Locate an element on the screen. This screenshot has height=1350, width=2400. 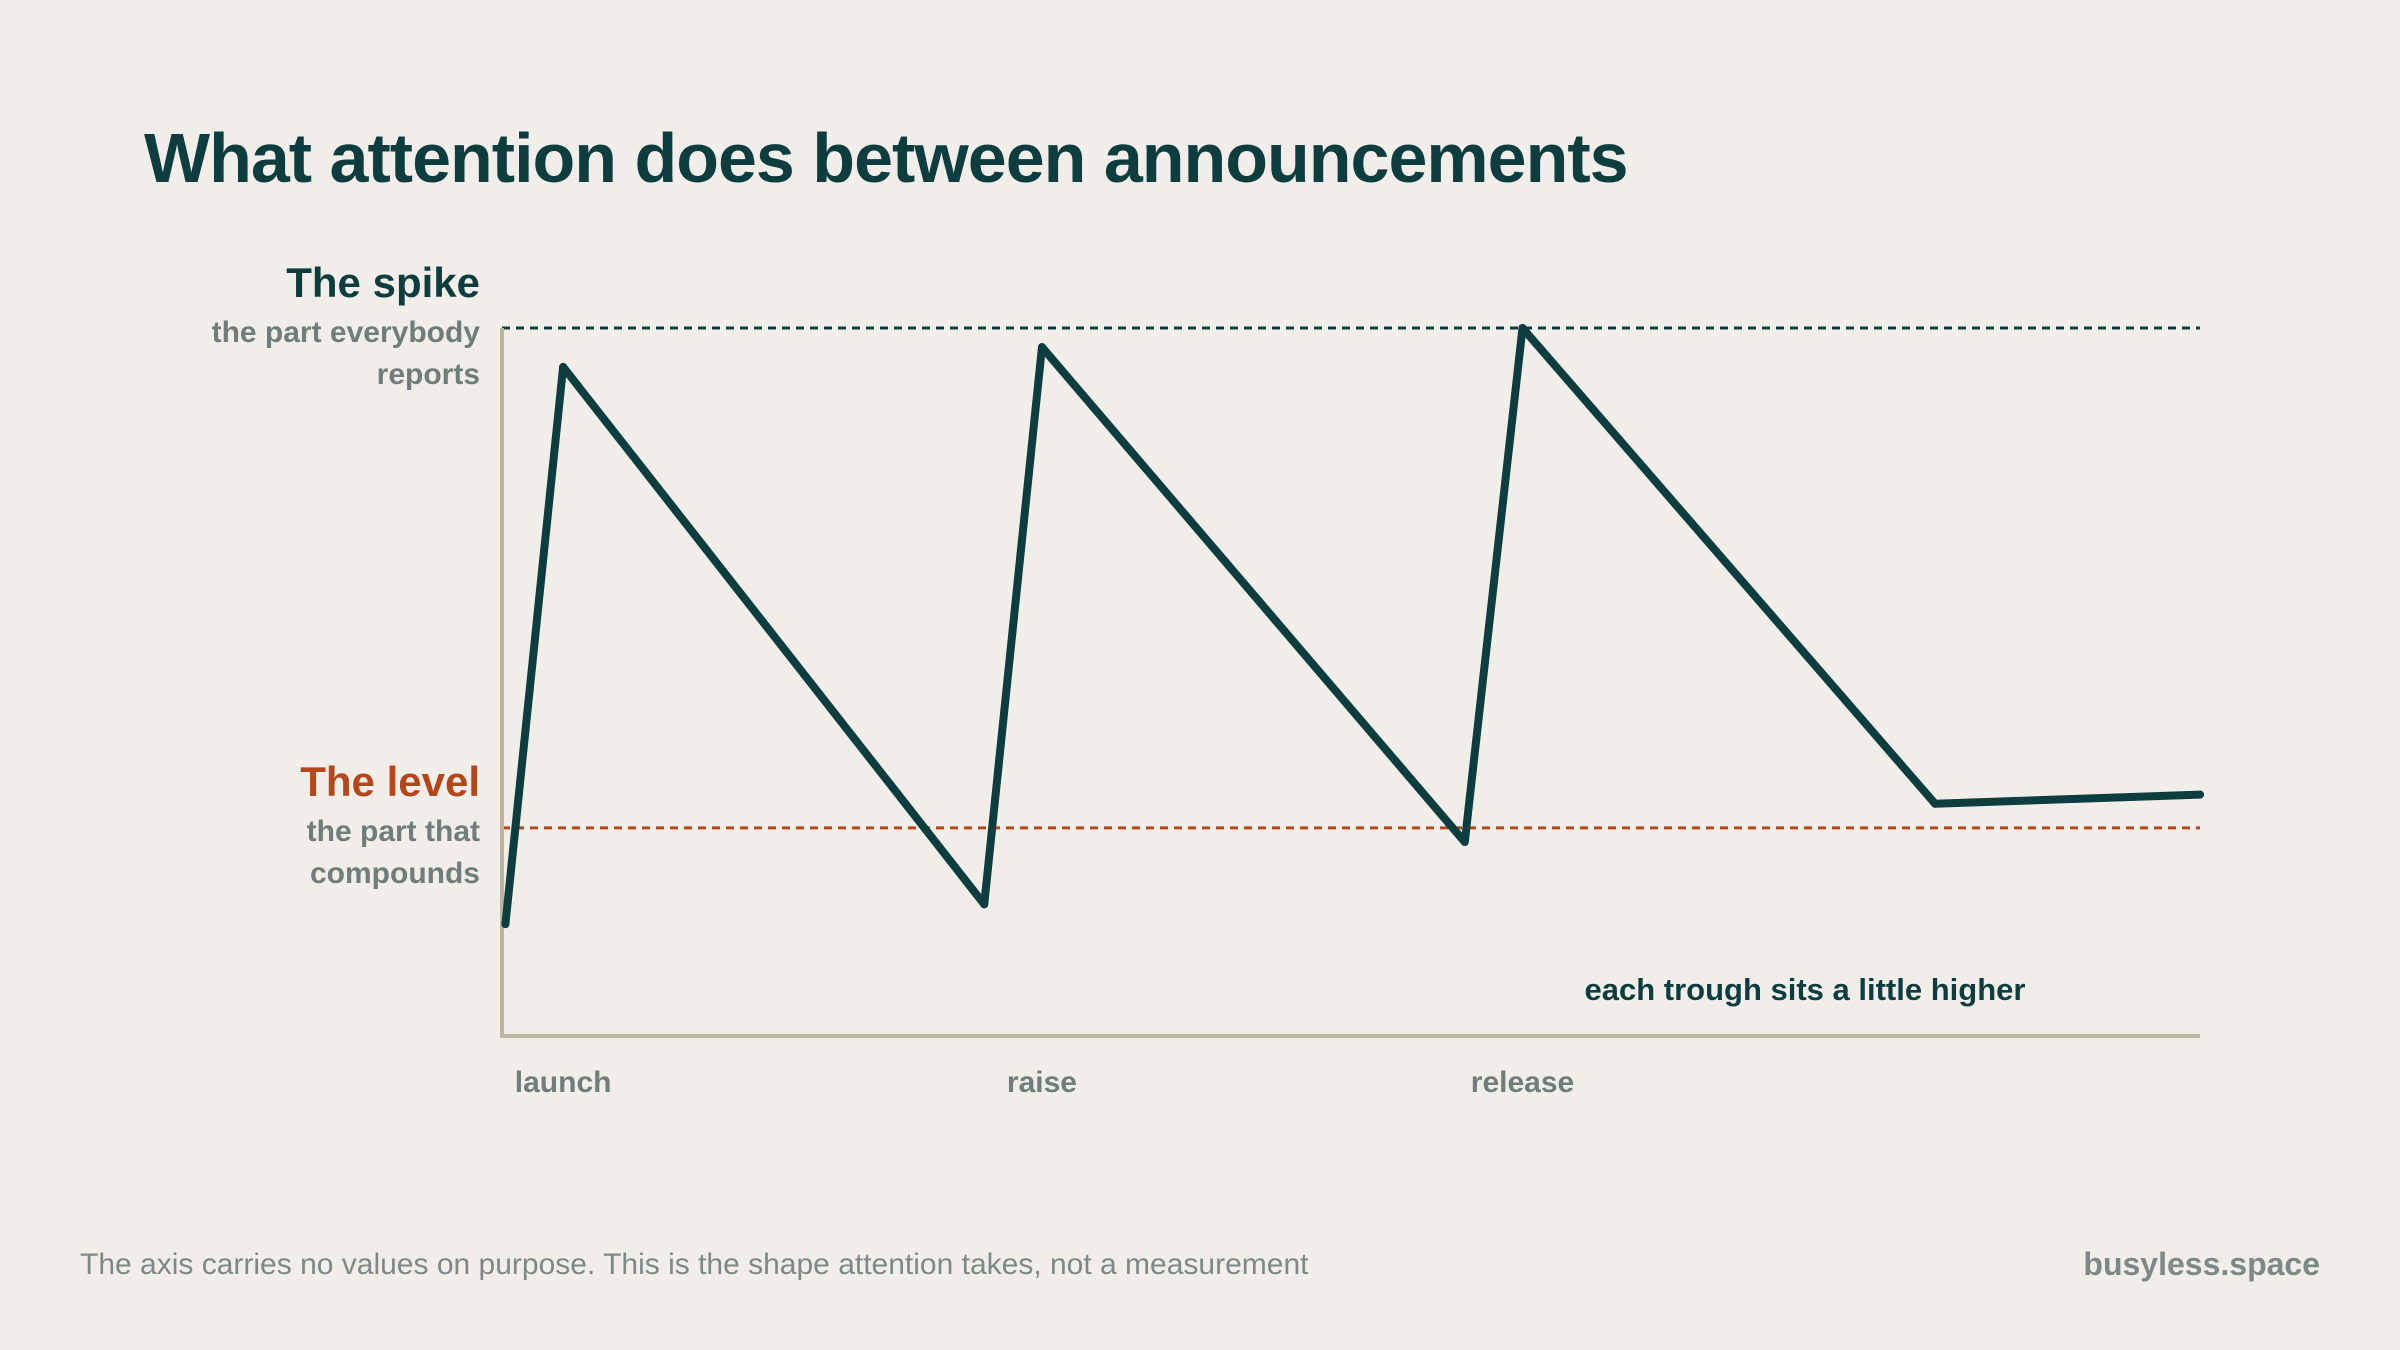
level-annotation: The level the part that compounds is located at coordinates (390, 826).